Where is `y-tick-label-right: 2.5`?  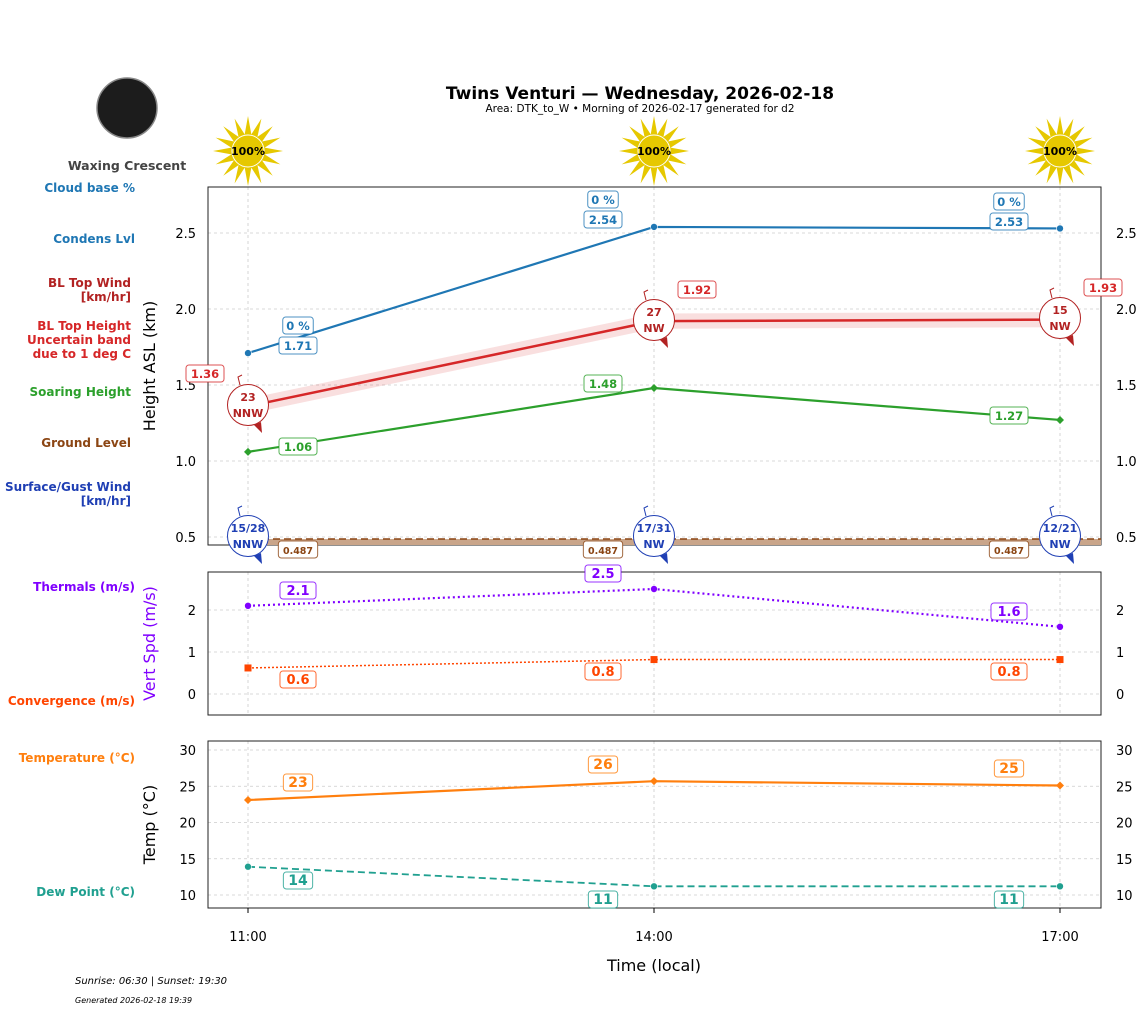 y-tick-label-right: 2.5 is located at coordinates (1126, 234).